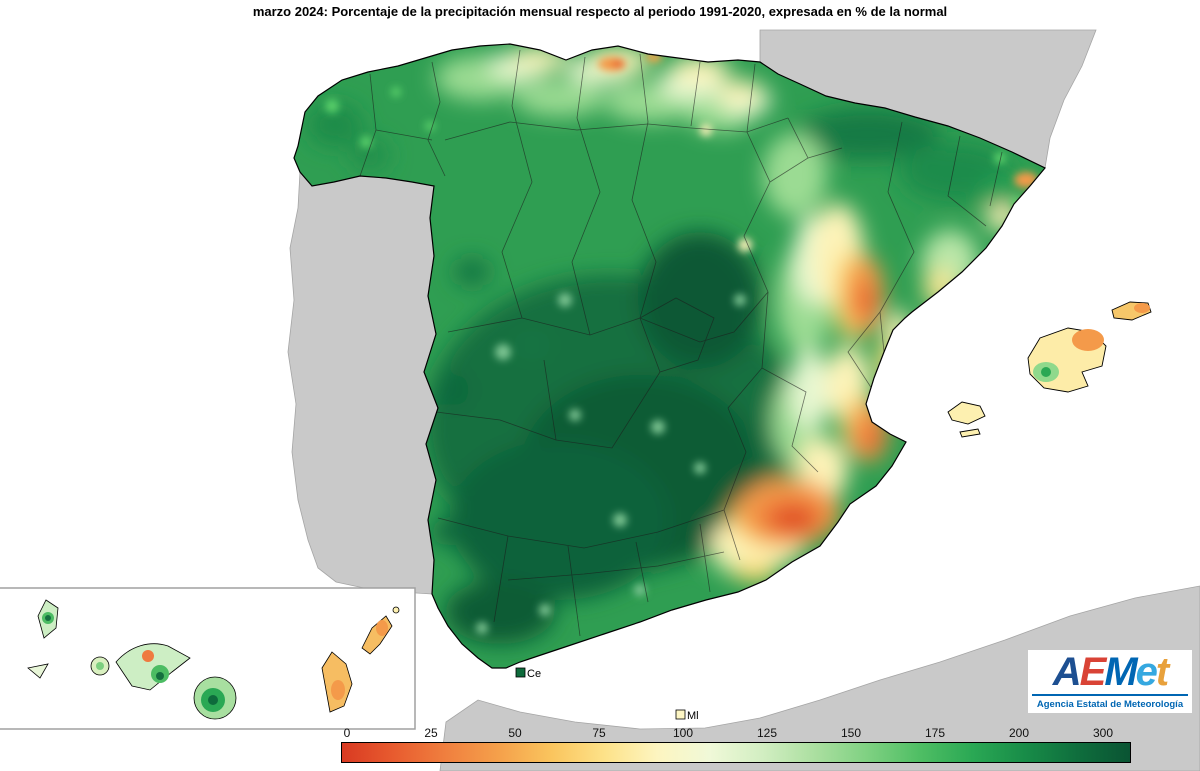 This screenshot has width=1200, height=771. What do you see at coordinates (534, 674) in the screenshot?
I see `ceuta-label: Ce` at bounding box center [534, 674].